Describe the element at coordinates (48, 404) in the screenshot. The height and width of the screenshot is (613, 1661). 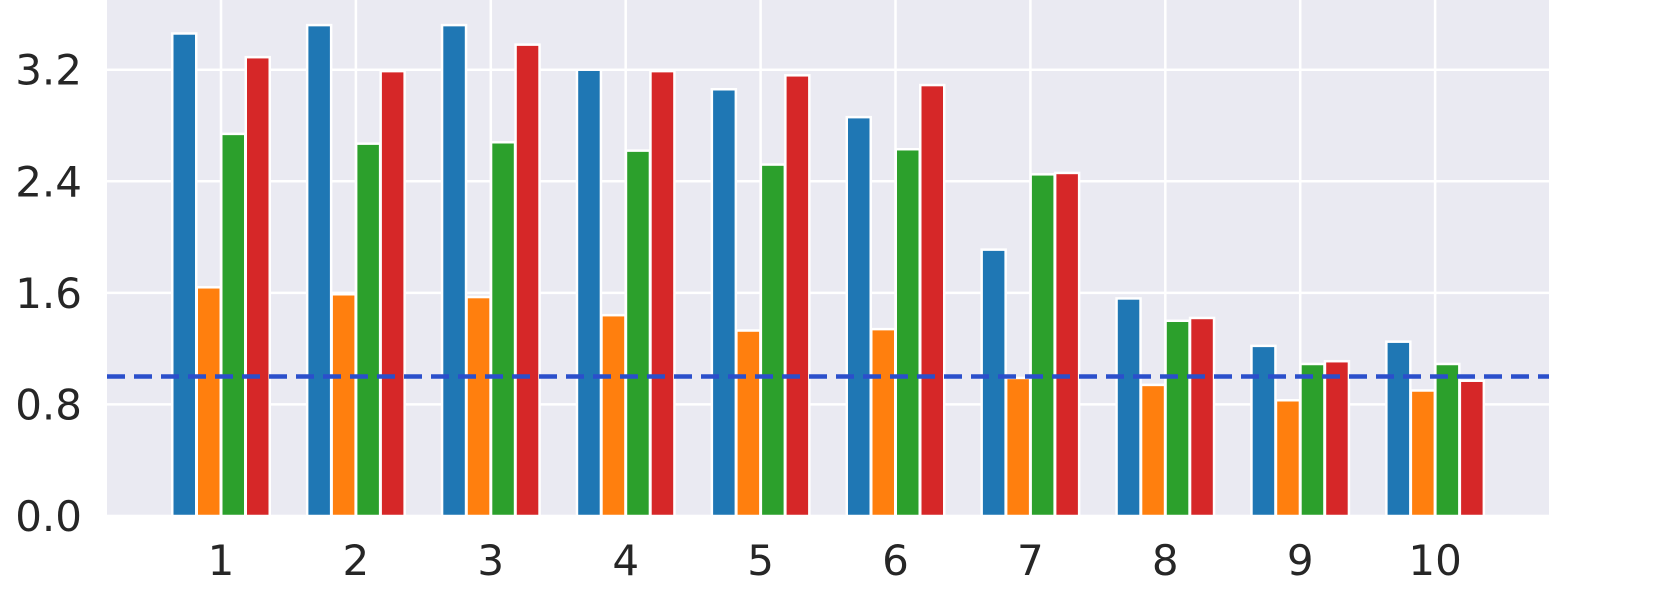
I see `y-tick-label: 0.8` at that location.